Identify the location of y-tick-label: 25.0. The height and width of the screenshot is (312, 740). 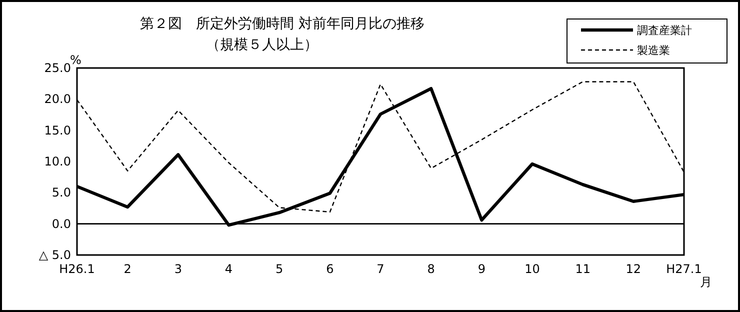
(57, 68).